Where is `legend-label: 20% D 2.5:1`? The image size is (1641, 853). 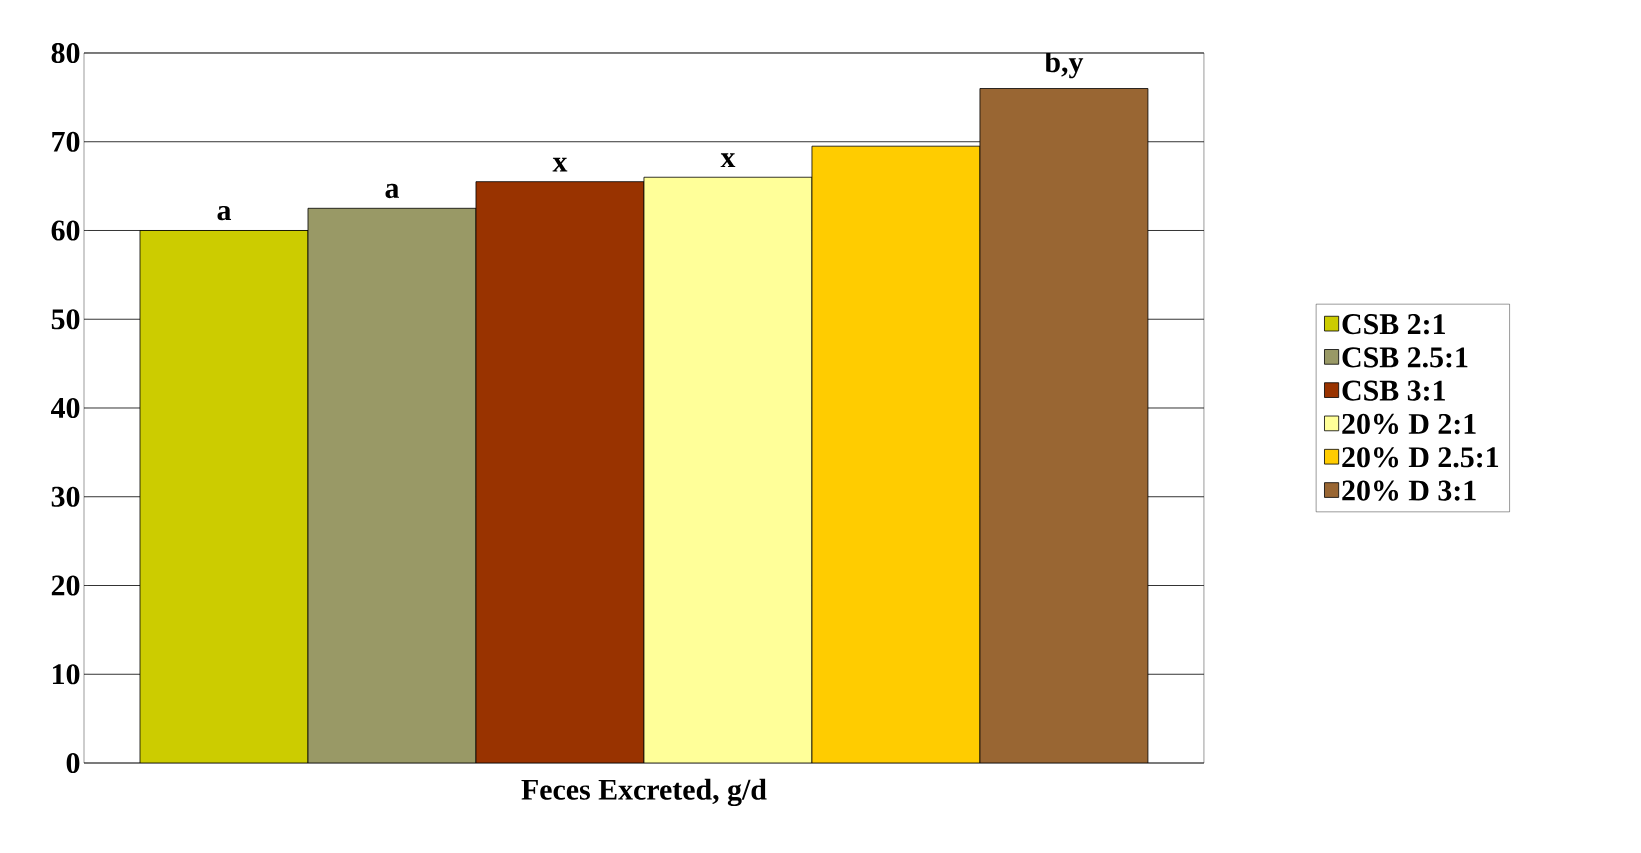 legend-label: 20% D 2.5:1 is located at coordinates (1420, 457).